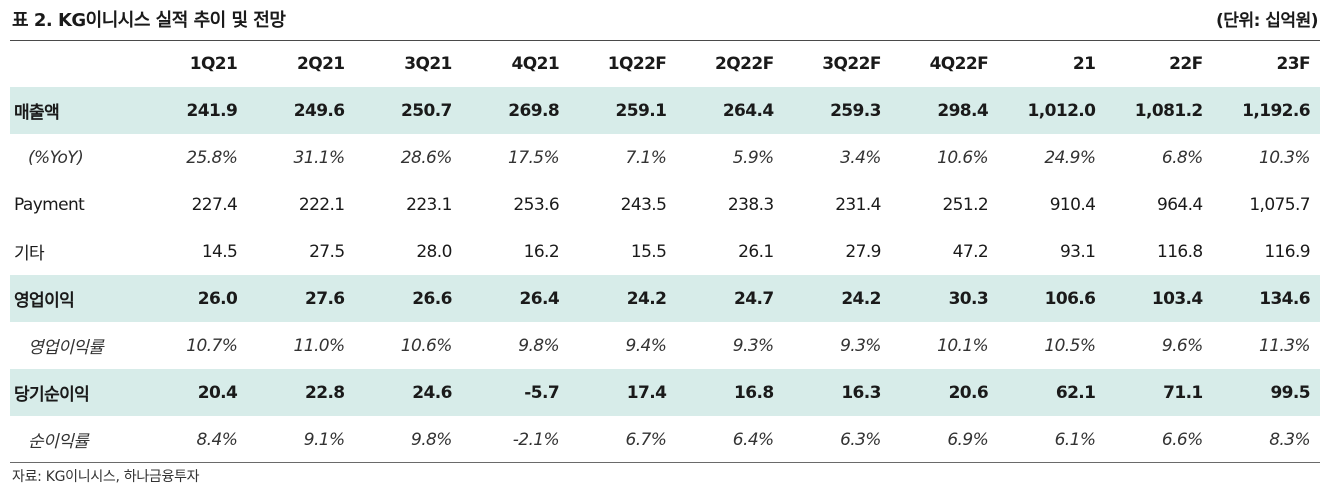 This screenshot has width=1328, height=497. I want to click on column-header: 22F, so click(1186, 64).